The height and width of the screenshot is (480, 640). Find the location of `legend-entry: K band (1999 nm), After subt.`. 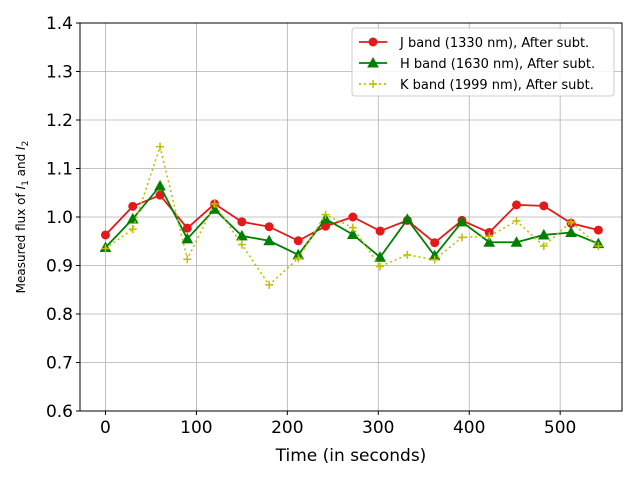

legend-entry: K band (1999 nm), After subt. is located at coordinates (476, 85).